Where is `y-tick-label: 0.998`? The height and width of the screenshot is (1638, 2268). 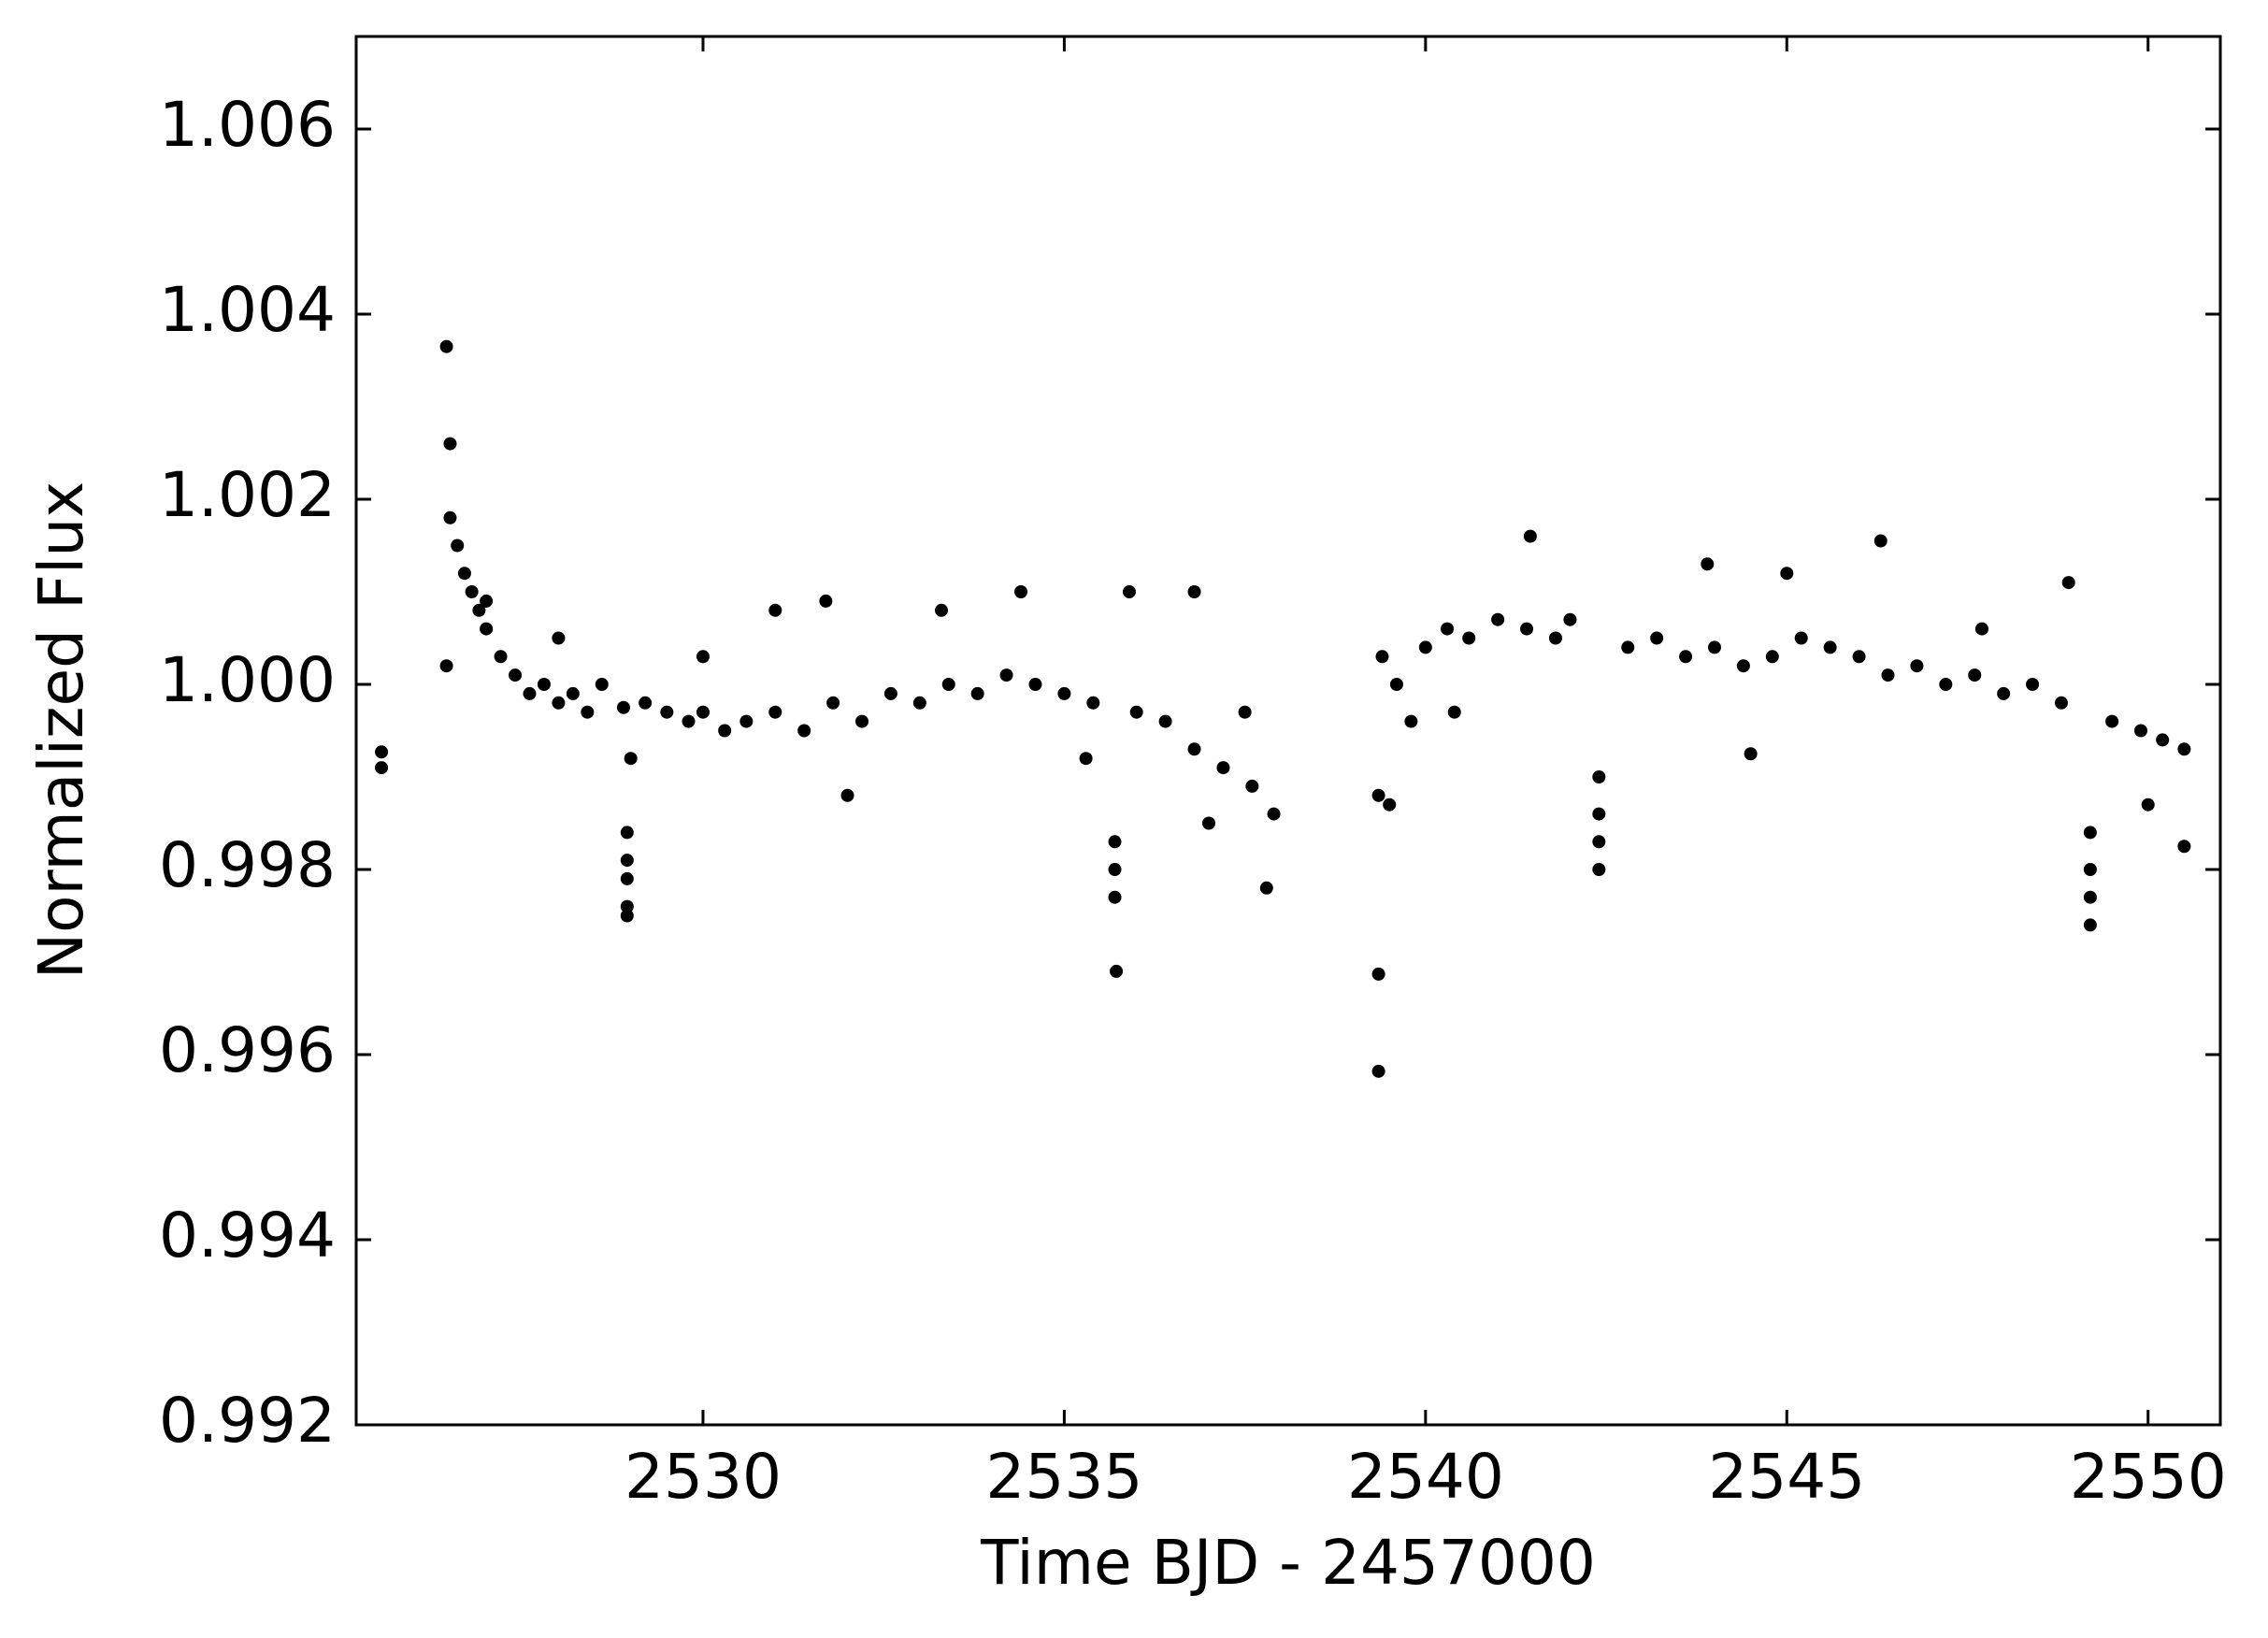
y-tick-label: 0.998 is located at coordinates (247, 865).